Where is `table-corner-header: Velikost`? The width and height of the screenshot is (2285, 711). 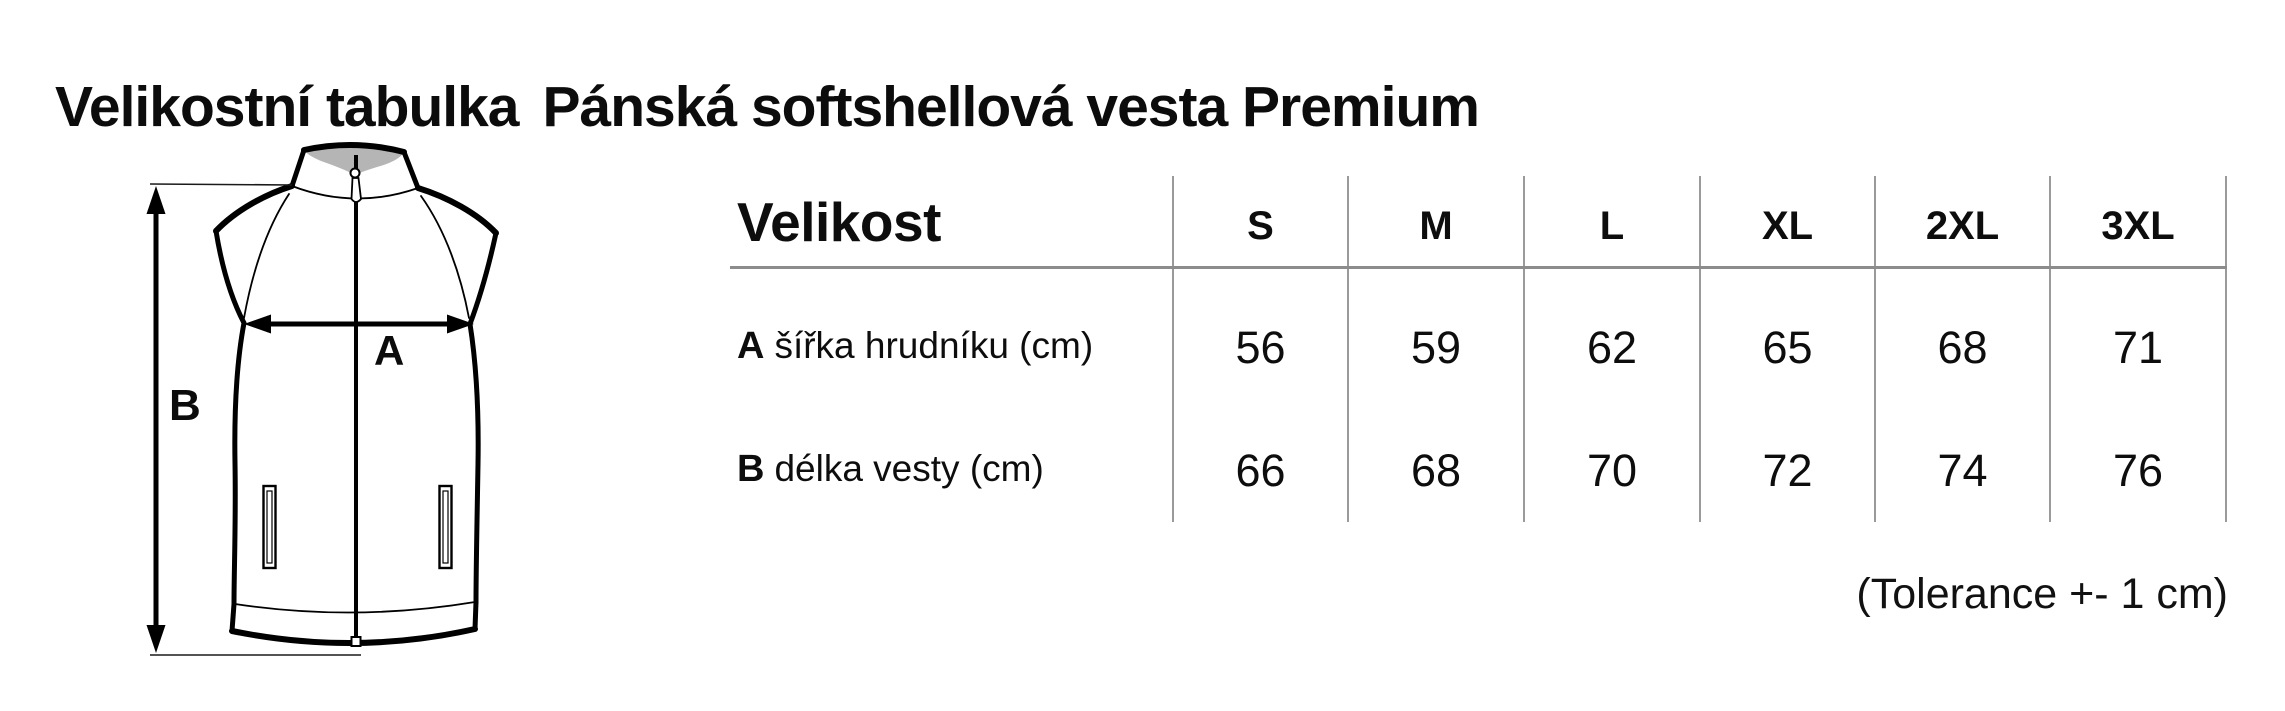 table-corner-header: Velikost is located at coordinates (839, 222).